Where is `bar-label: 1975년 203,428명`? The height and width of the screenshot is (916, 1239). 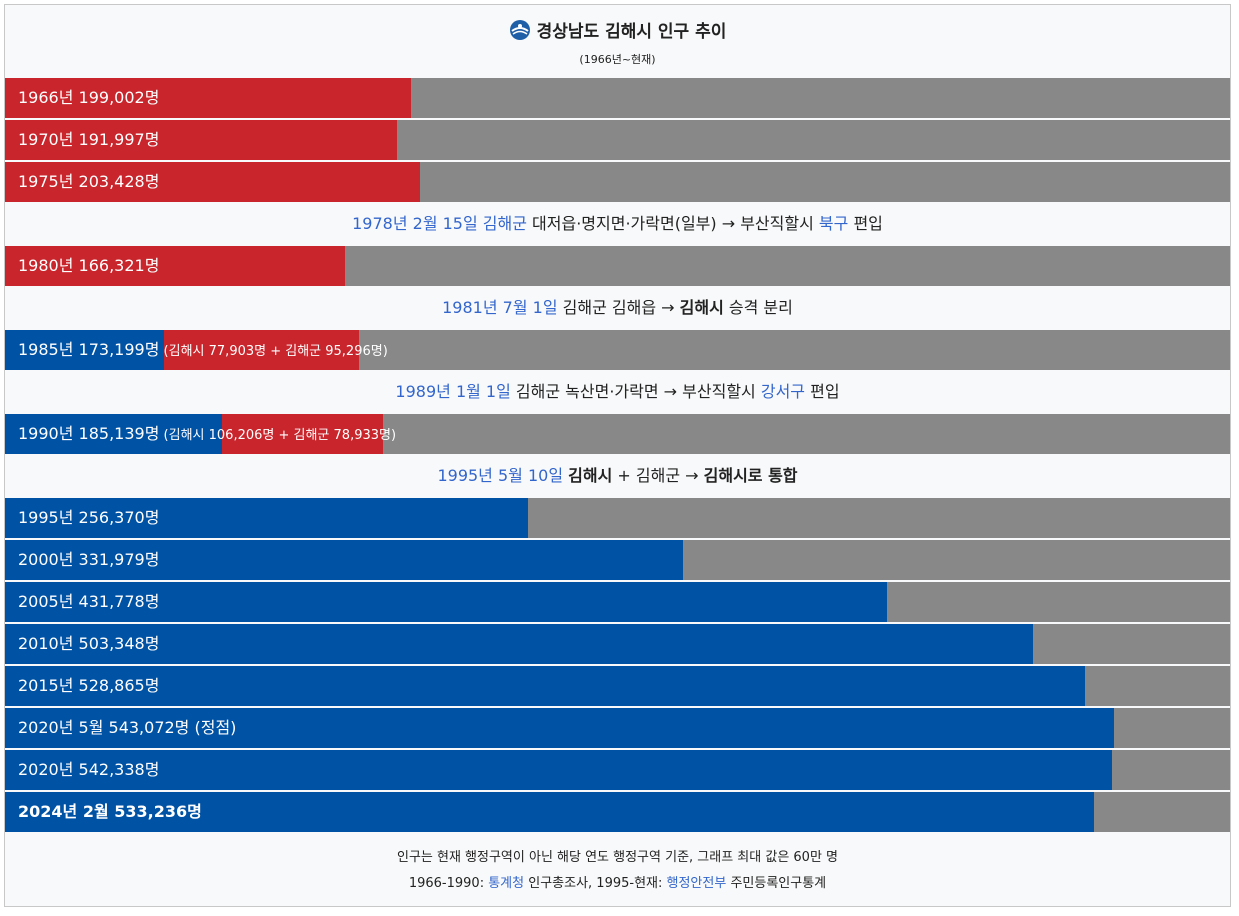
bar-label: 1975년 203,428명 is located at coordinates (88, 182).